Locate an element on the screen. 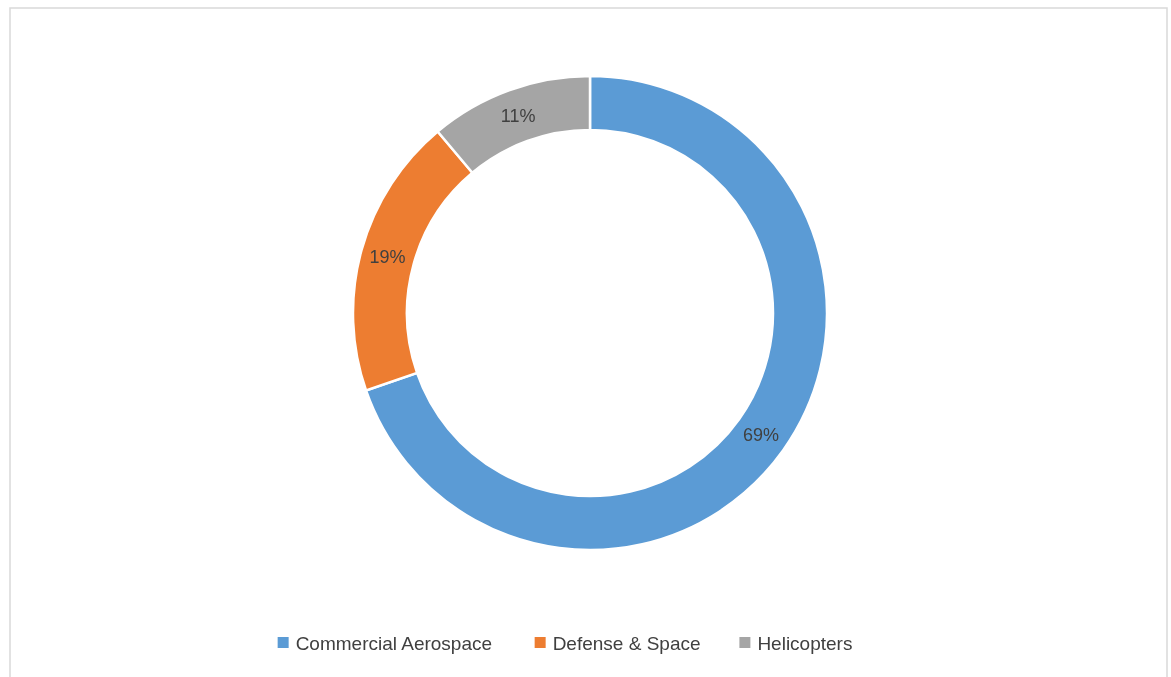  data-label: 69% is located at coordinates (761, 434).